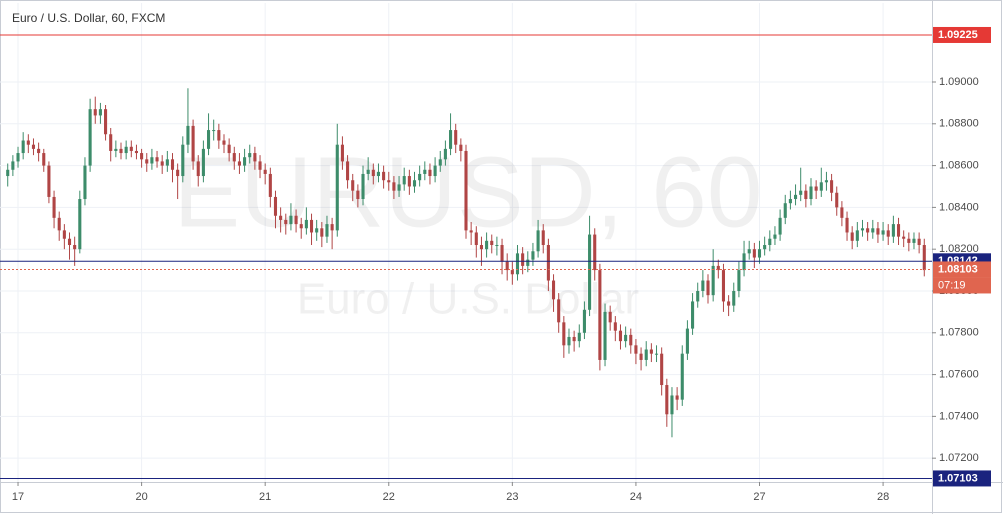 The image size is (1003, 514). I want to click on y-tick-label: 1.07400, so click(959, 416).